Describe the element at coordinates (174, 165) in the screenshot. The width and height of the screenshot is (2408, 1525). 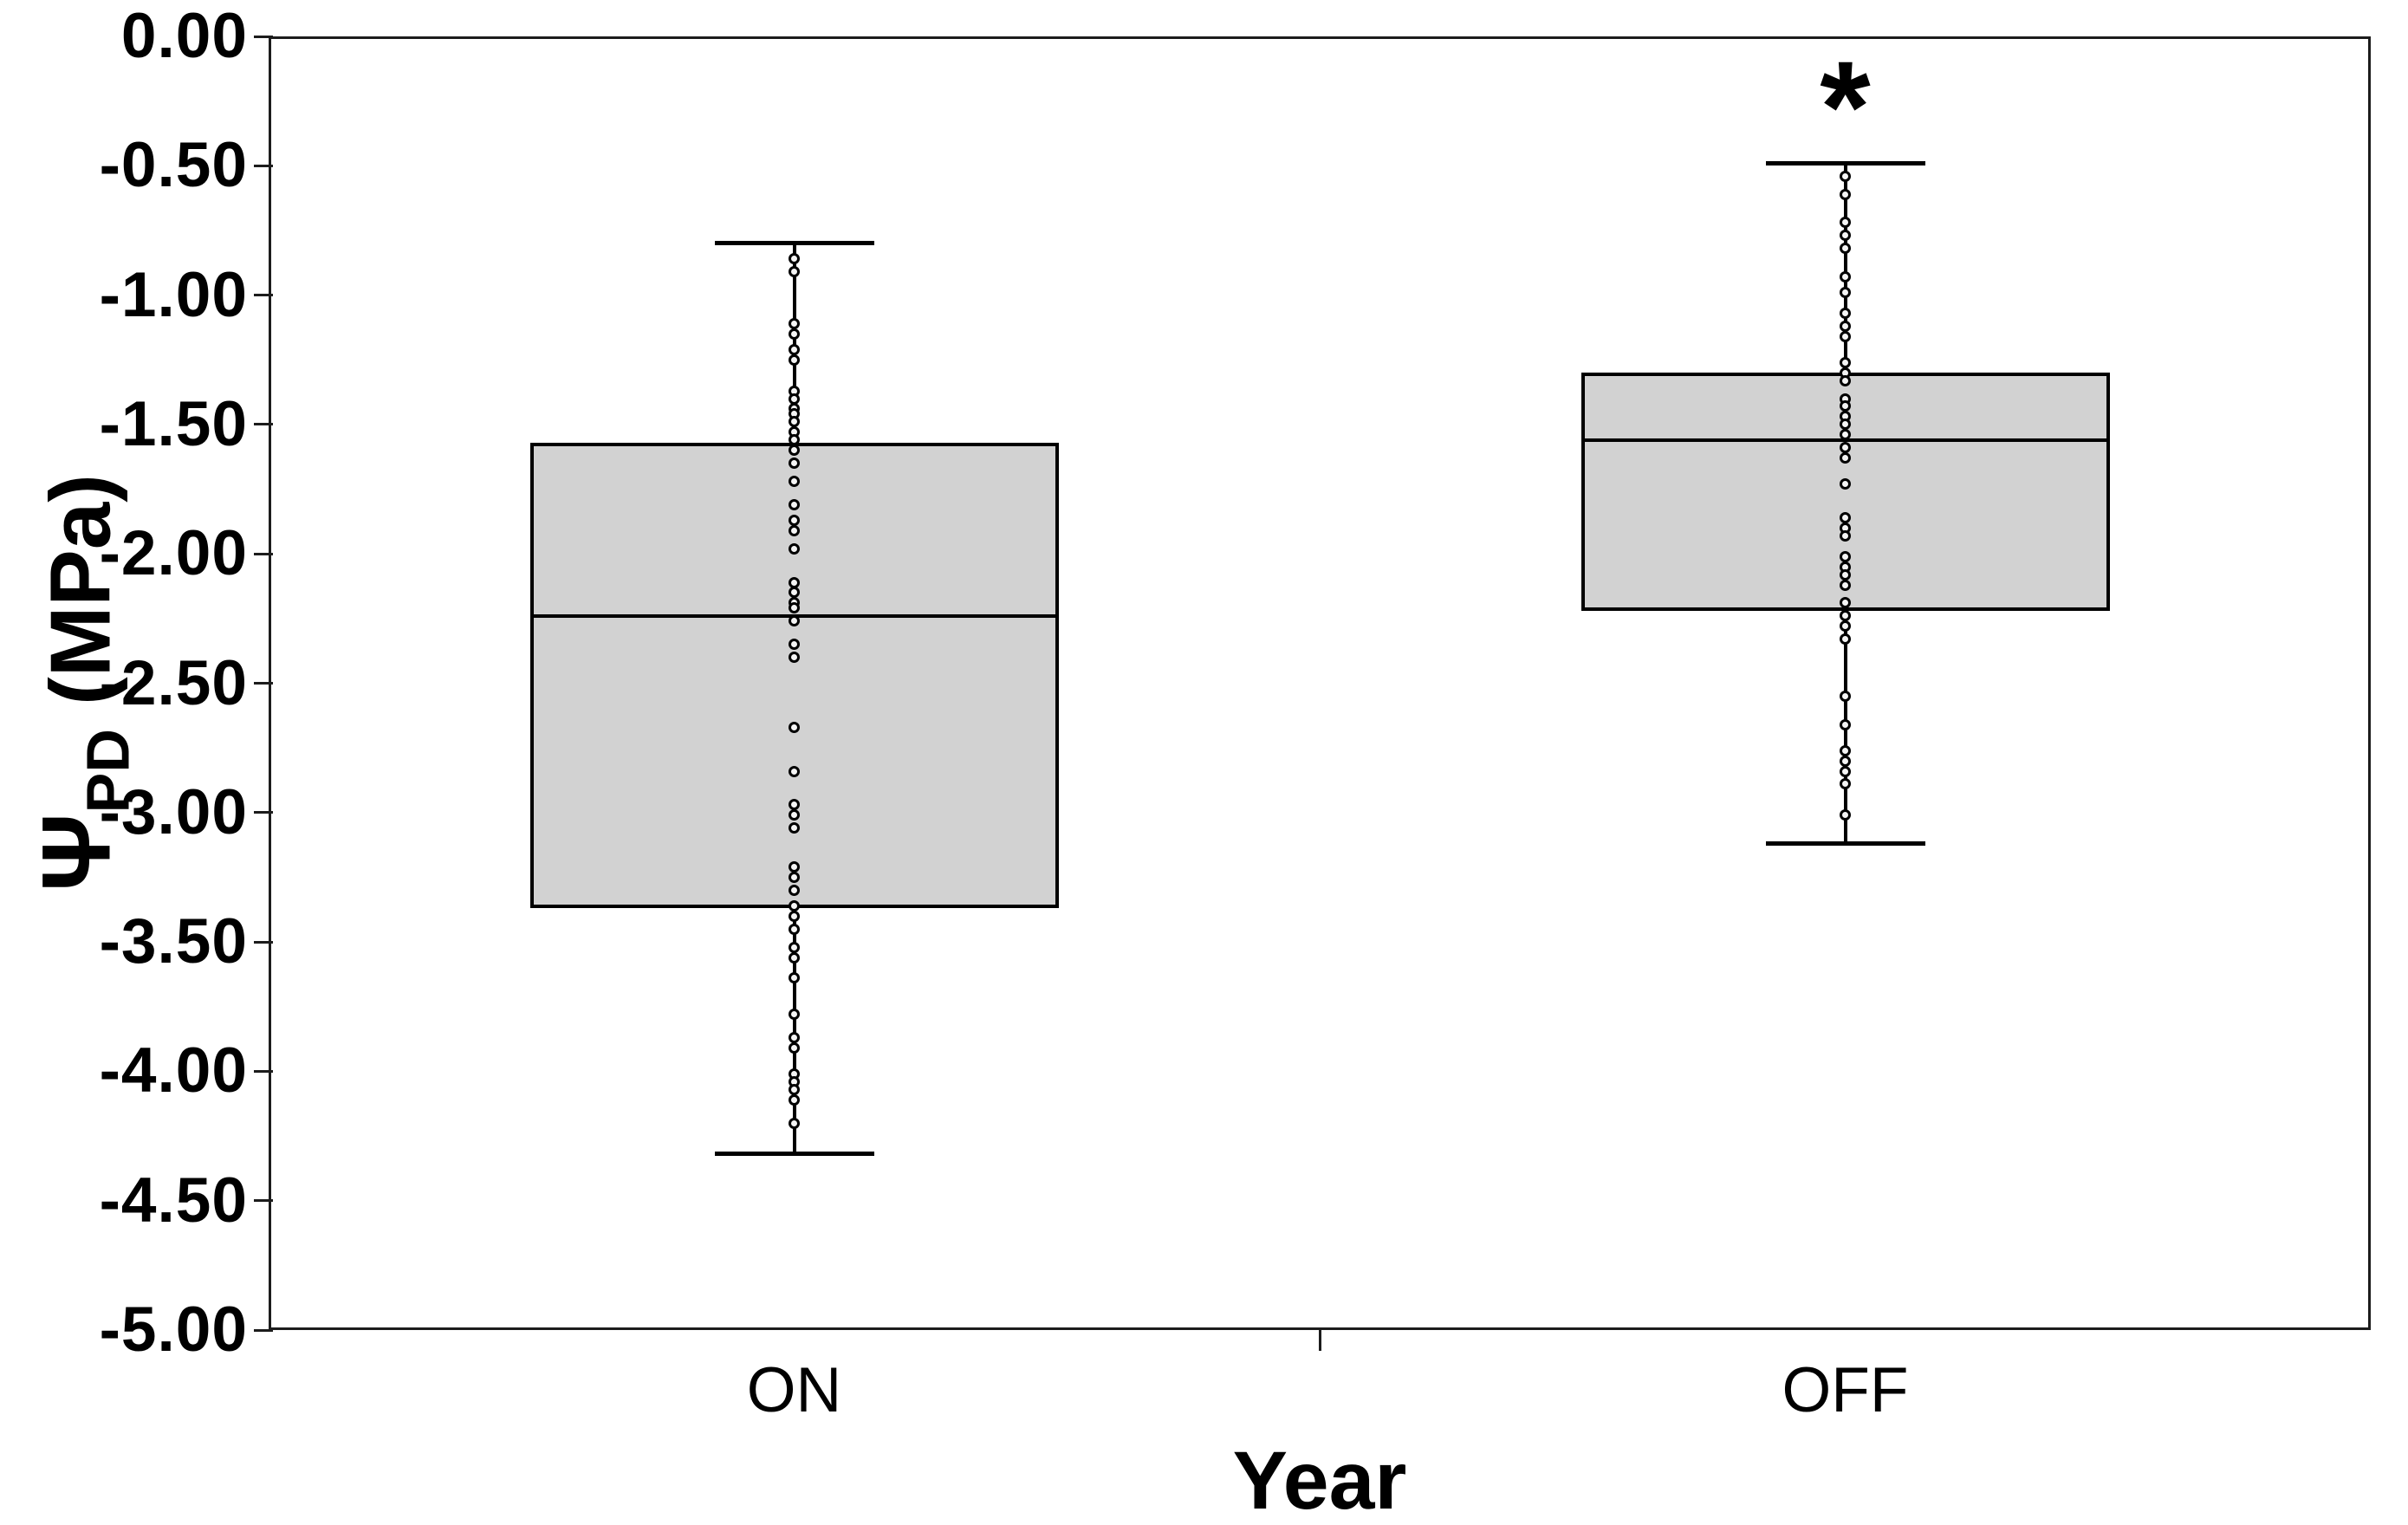
I see `y-axis-tick-label: -0.50` at that location.